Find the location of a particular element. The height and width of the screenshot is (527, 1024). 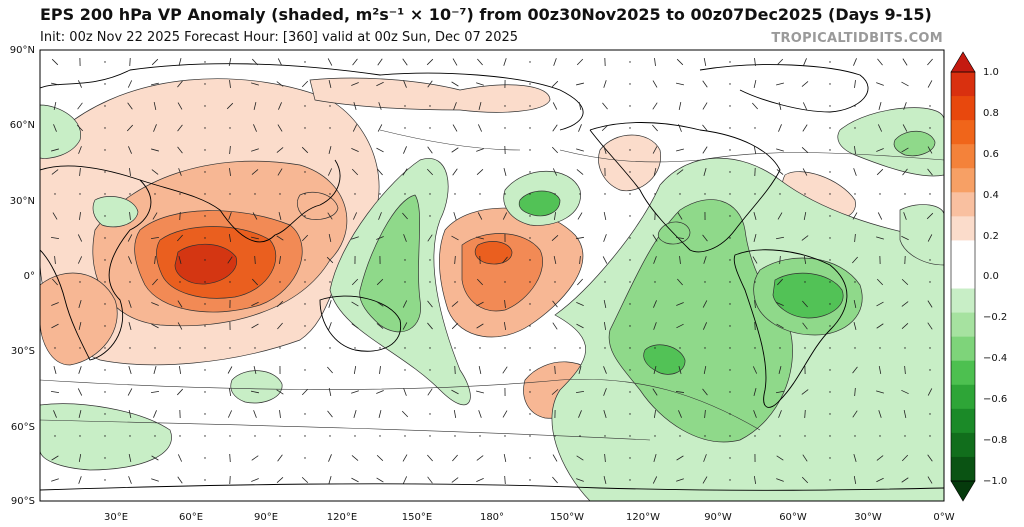

lon-label: 60°E is located at coordinates (191, 517).